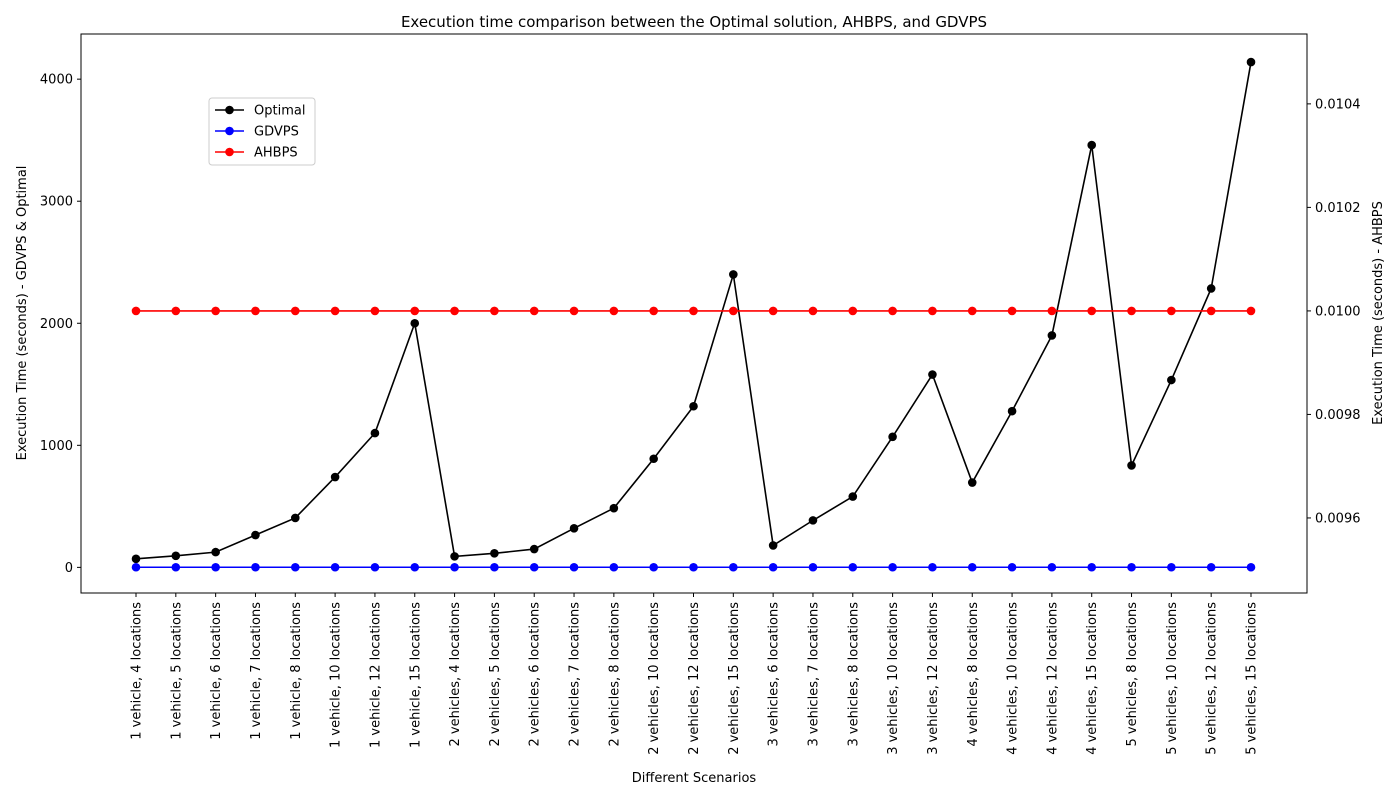  I want to click on x-tick-label: 5 vehicles, 8 locations, so click(1132, 674).